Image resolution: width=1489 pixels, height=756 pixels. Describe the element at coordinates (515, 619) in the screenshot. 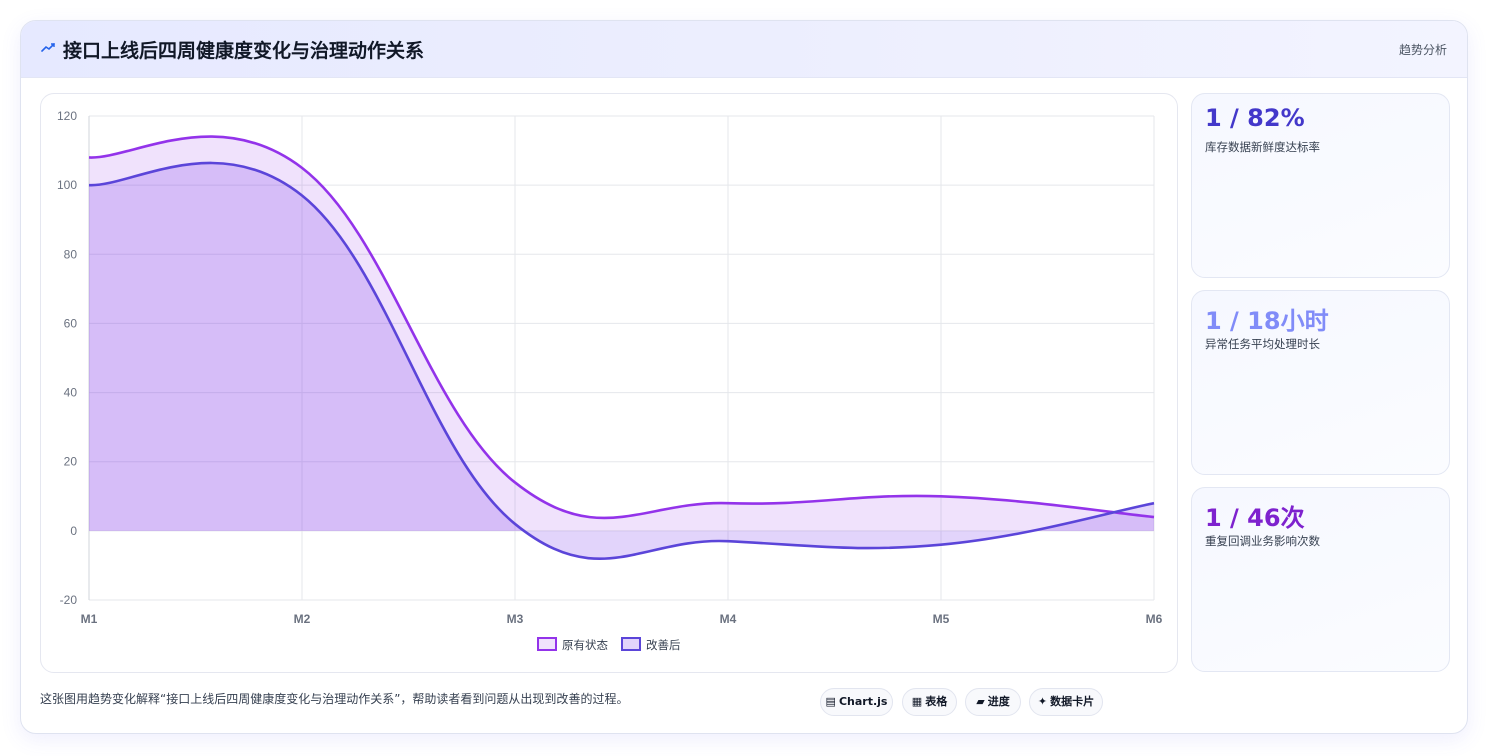

I see `x-tick-label: M3` at that location.